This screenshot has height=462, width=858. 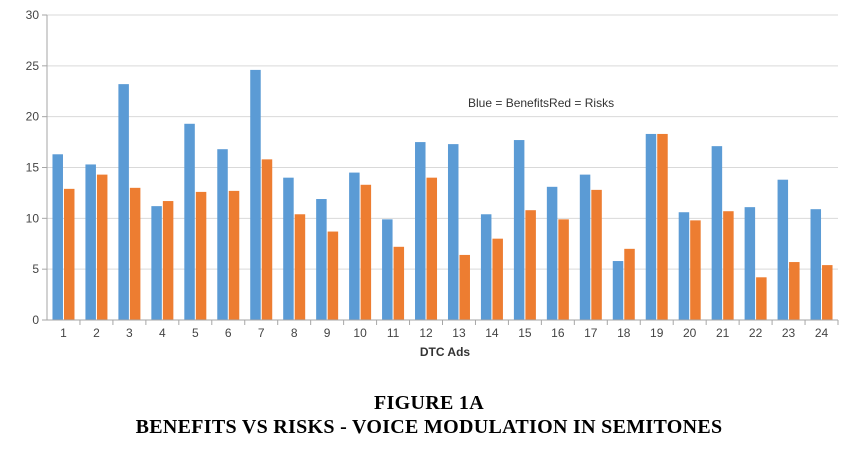 What do you see at coordinates (33, 66) in the screenshot?
I see `y-tick-label: 25` at bounding box center [33, 66].